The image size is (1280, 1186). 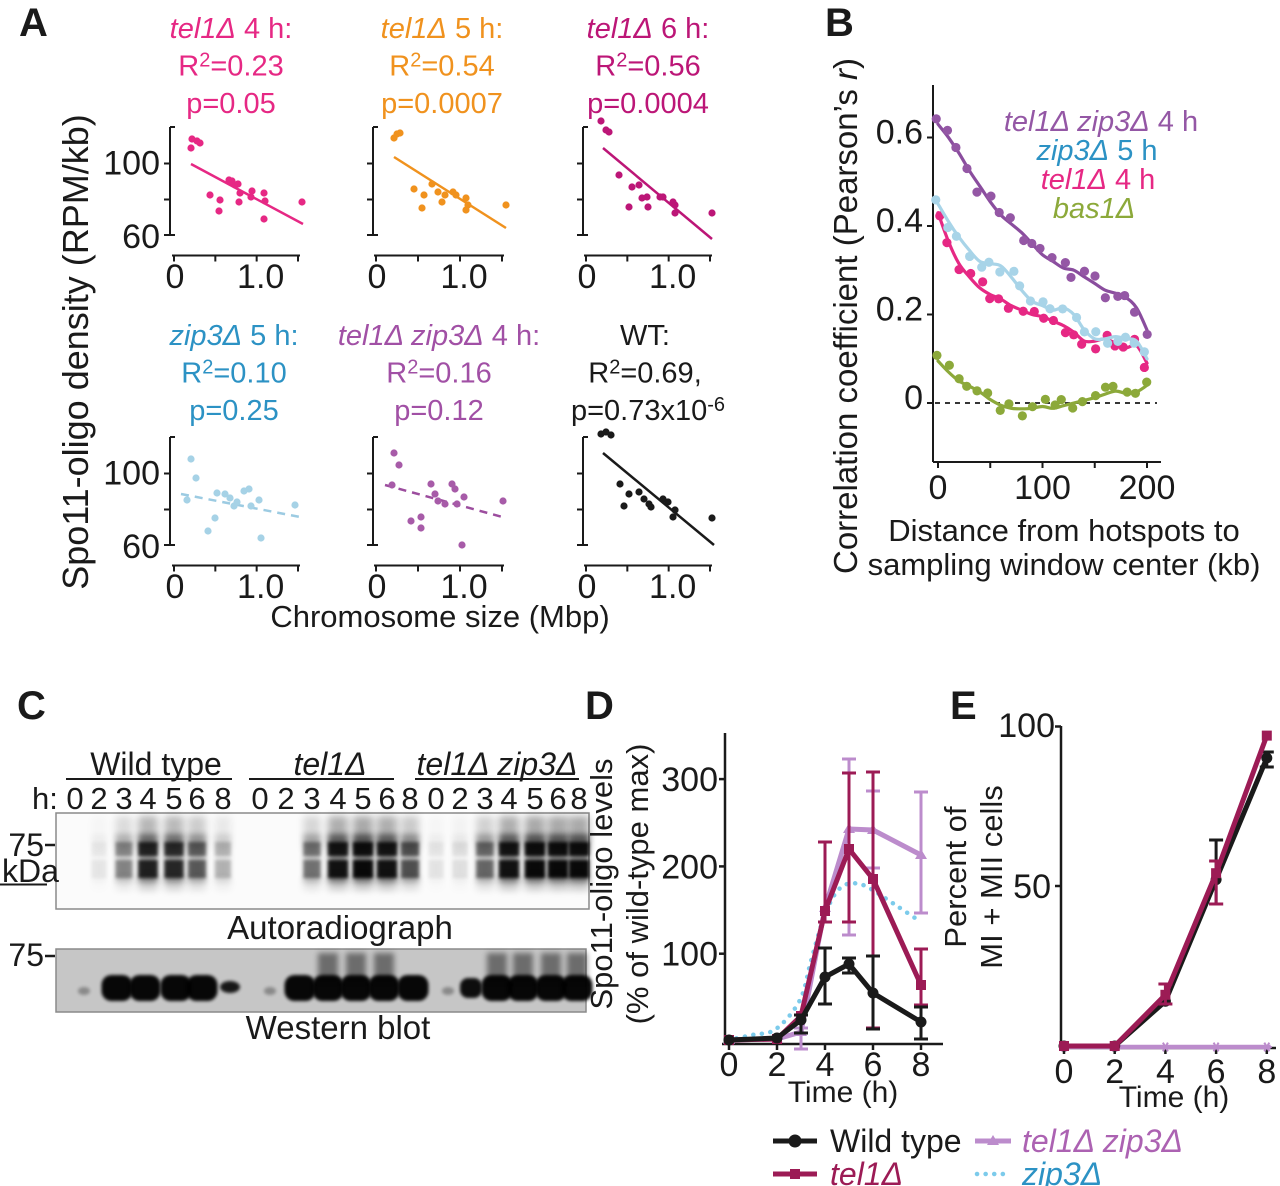 What do you see at coordinates (645, 373) in the screenshot?
I see `svg-text: R2=0.69,` at bounding box center [645, 373].